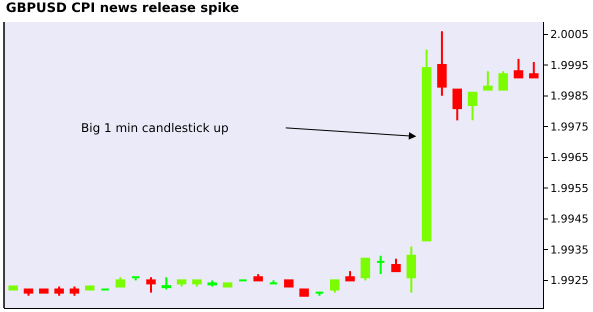  I want to click on y-tick-label: 2.0005, so click(569, 35).